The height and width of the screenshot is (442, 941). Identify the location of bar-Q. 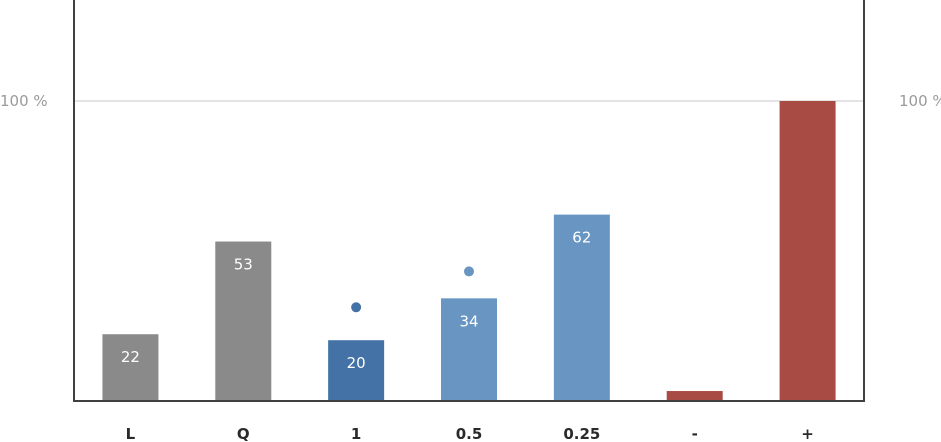
(243, 320).